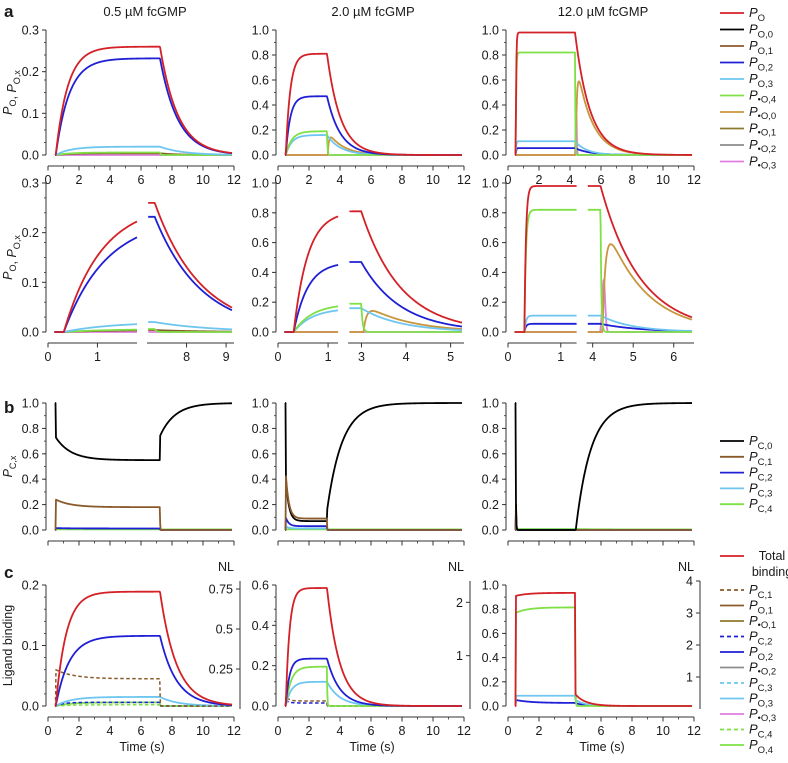 The width and height of the screenshot is (788, 763). I want to click on legend-item: PO,2, so click(746, 64).